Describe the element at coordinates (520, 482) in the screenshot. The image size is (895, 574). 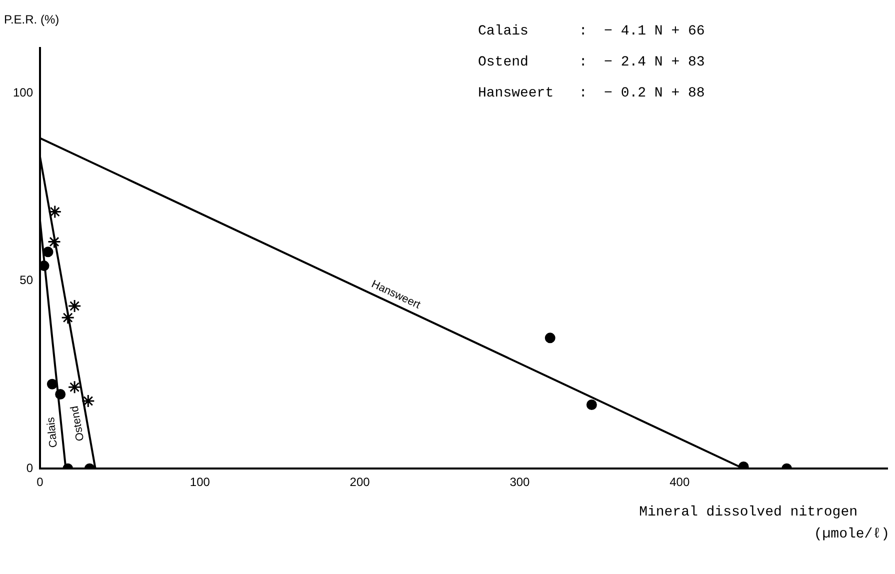
I see `x-tick-label: 300` at that location.